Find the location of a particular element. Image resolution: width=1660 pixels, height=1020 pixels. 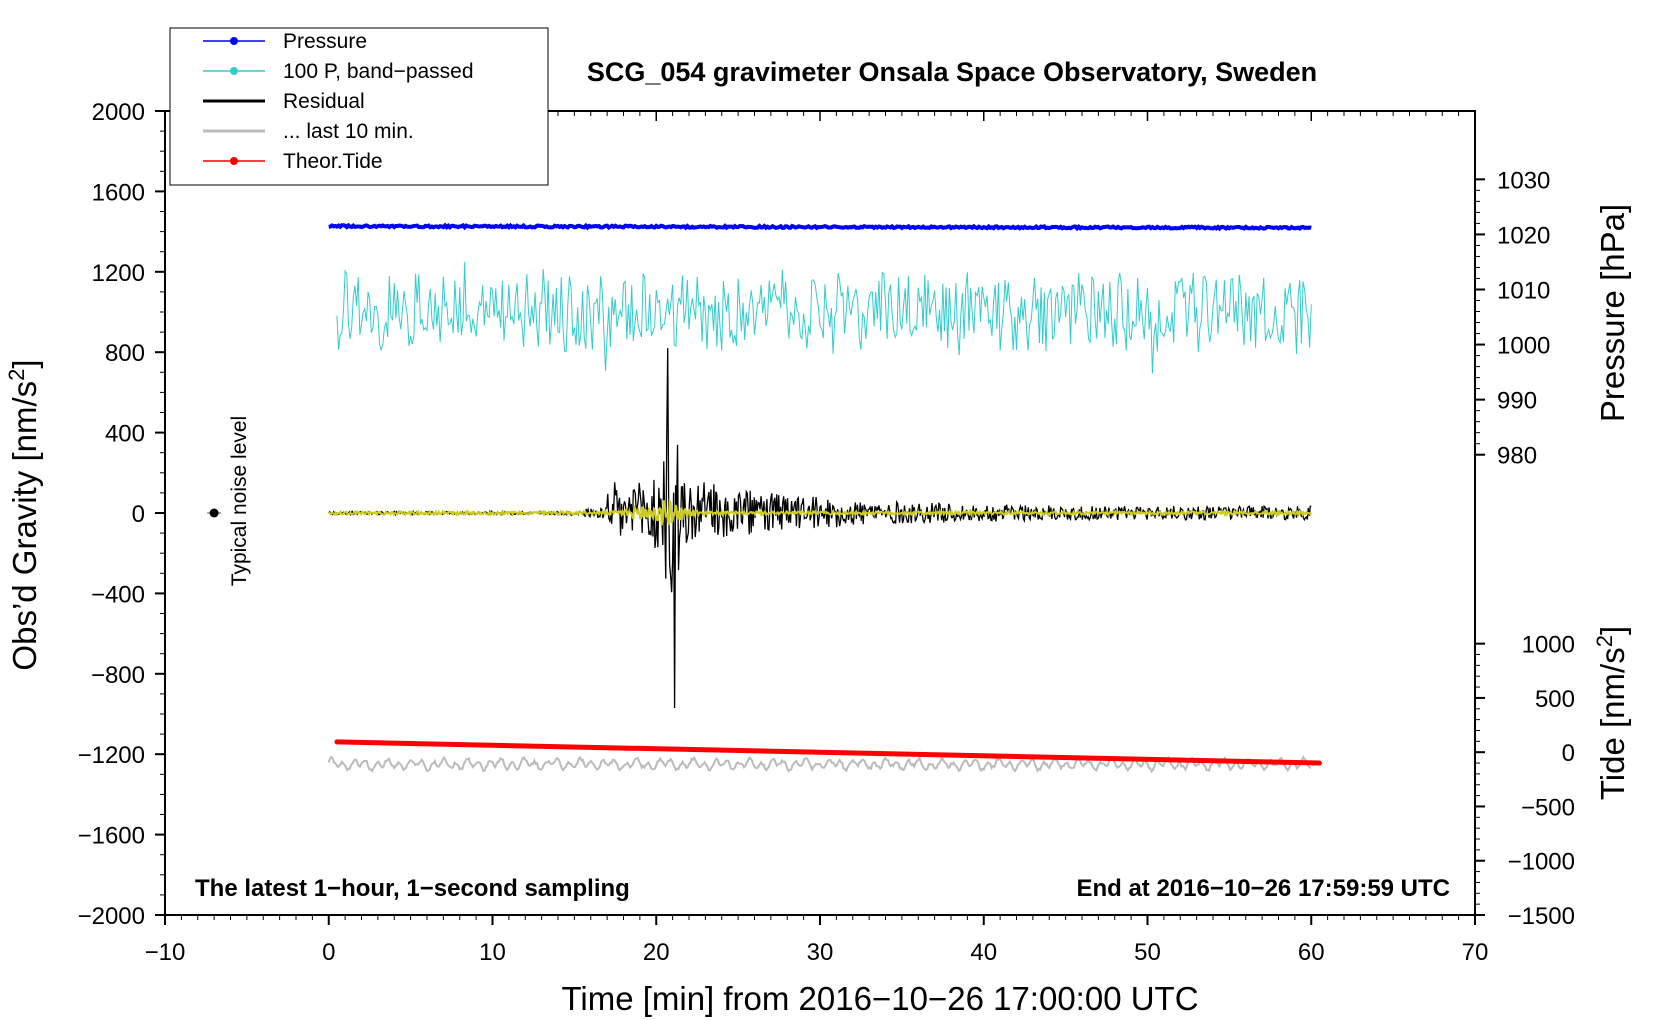

y-left-tick-label: 1600 is located at coordinates (118, 192).